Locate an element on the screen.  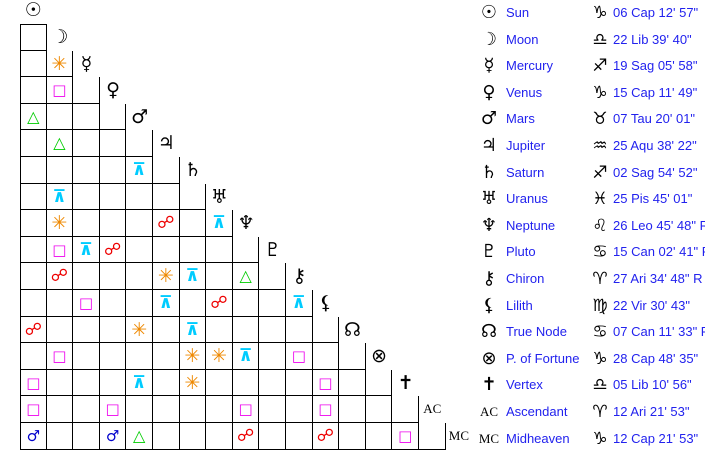
aspect-cell-neptune-mercury is located at coordinates (86, 223).